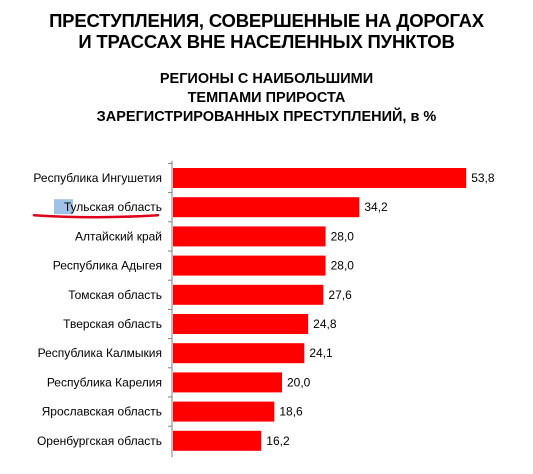 The width and height of the screenshot is (533, 474). Describe the element at coordinates (483, 178) in the screenshot. I see `data-label: 53,8` at that location.